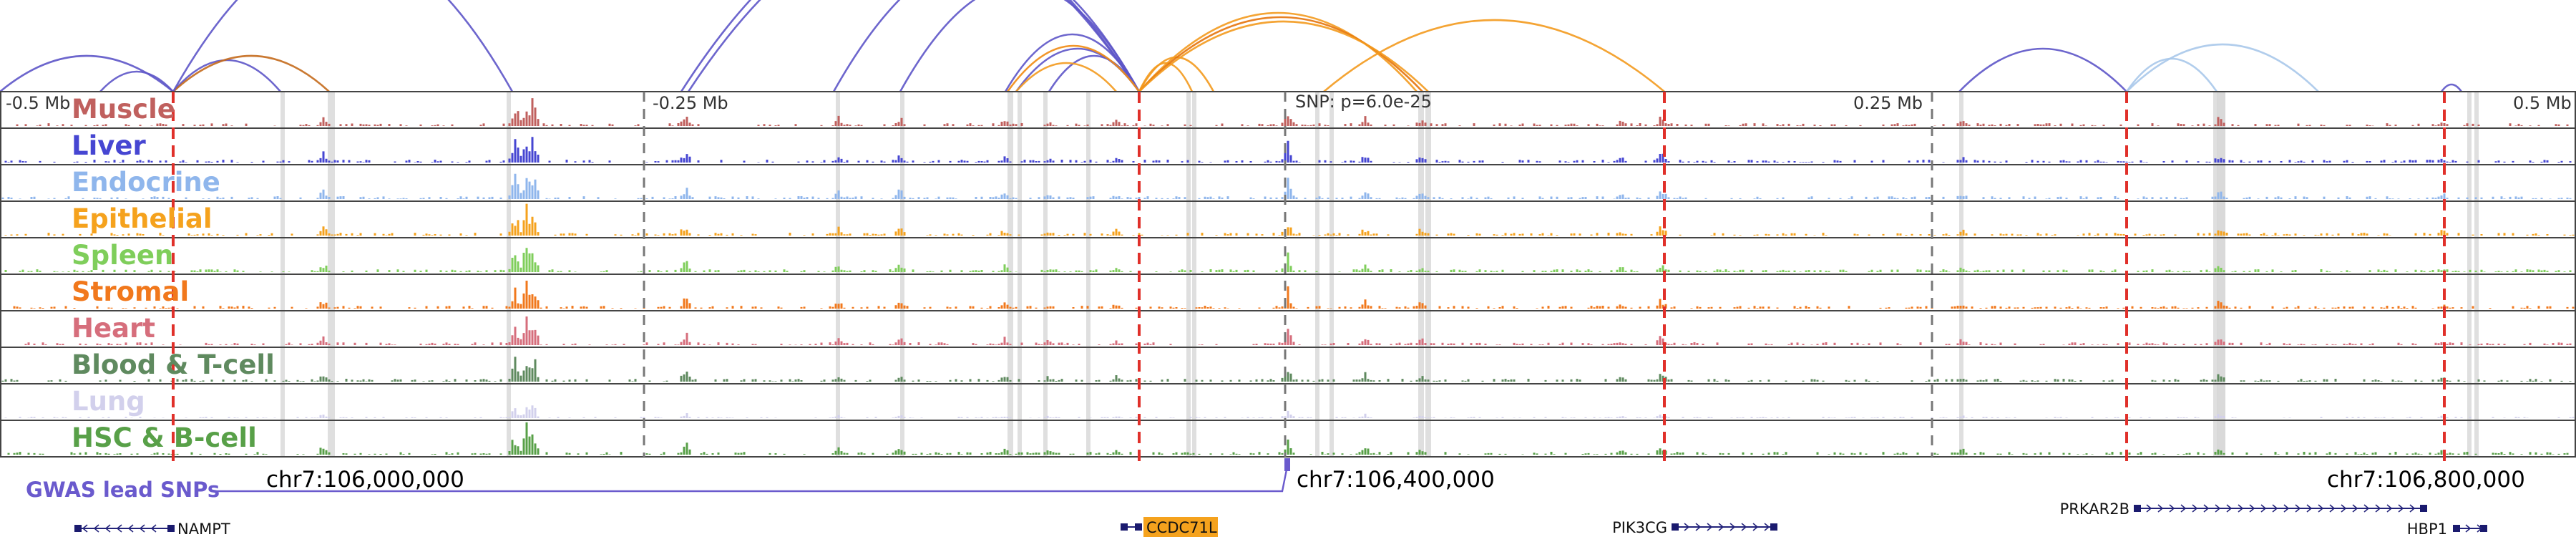 This screenshot has height=537, width=2576. Describe the element at coordinates (2542, 103) in the screenshot. I see `scale-tick-label: 0.5 Mb` at that location.